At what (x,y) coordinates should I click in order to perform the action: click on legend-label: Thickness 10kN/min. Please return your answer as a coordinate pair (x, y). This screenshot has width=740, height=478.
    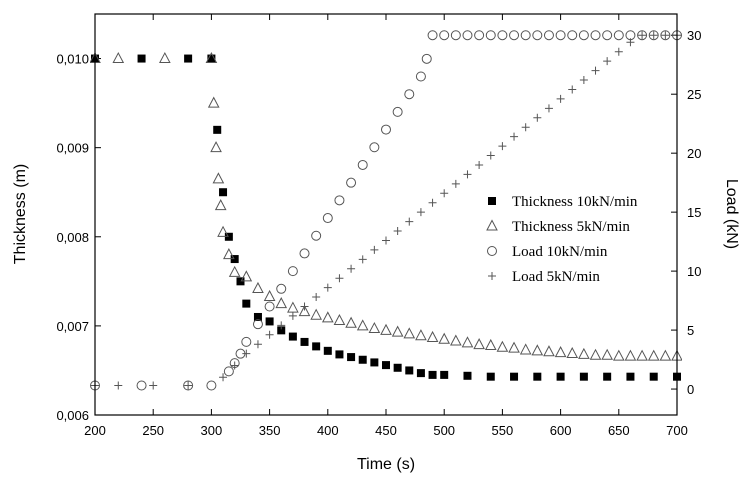
    Looking at the image, I should click on (575, 202).